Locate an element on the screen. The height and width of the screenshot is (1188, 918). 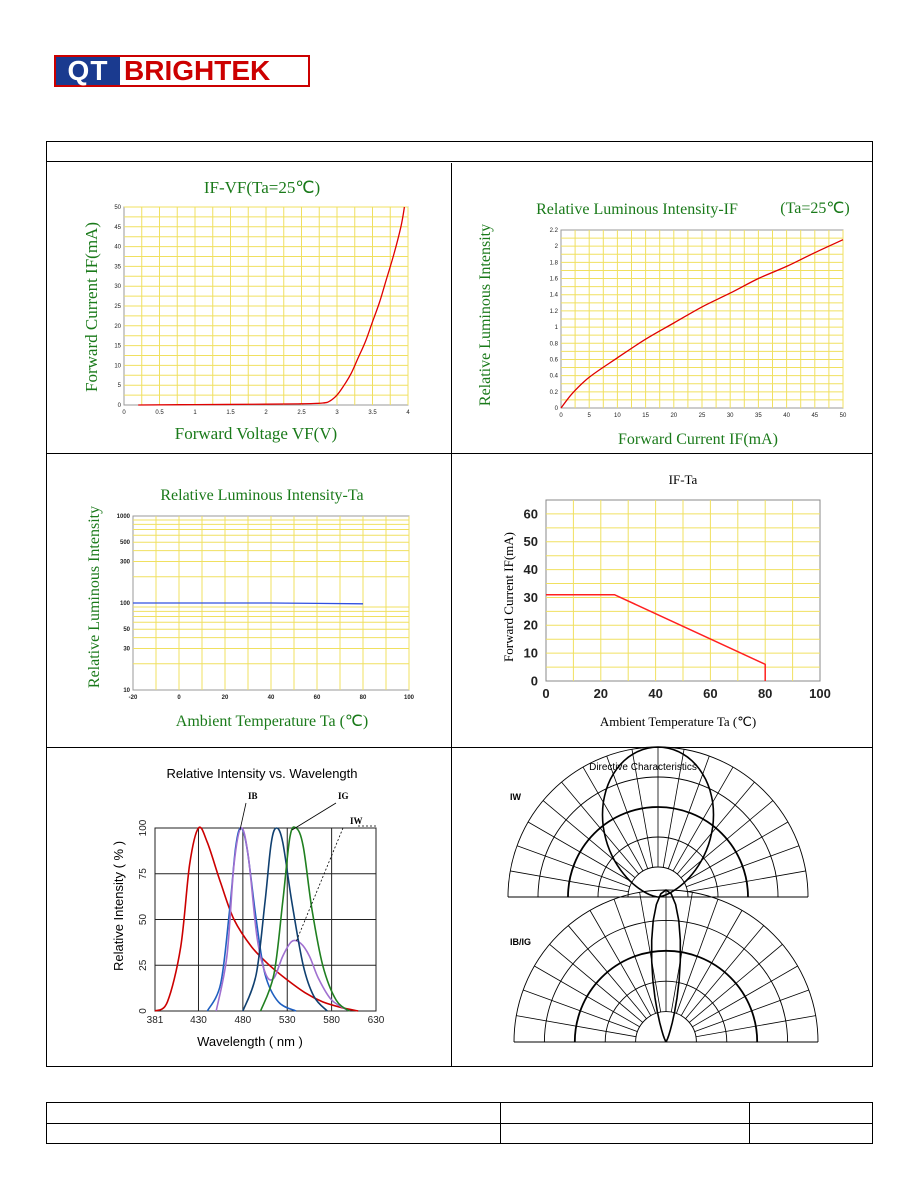
y-tick-label: 0 is located at coordinates (534, 680).